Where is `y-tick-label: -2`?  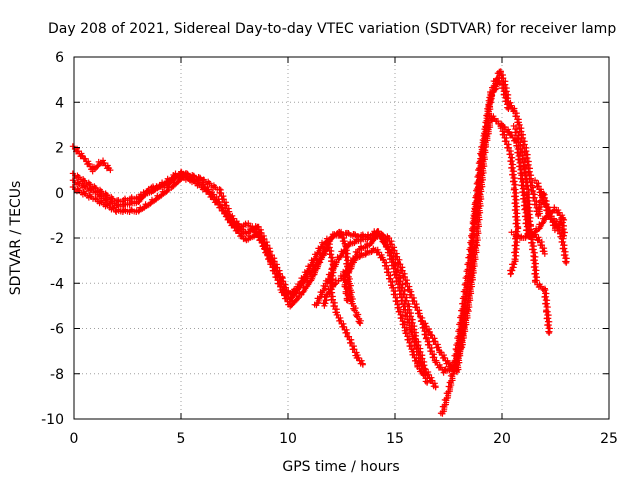
y-tick-label: -2 is located at coordinates (57, 239).